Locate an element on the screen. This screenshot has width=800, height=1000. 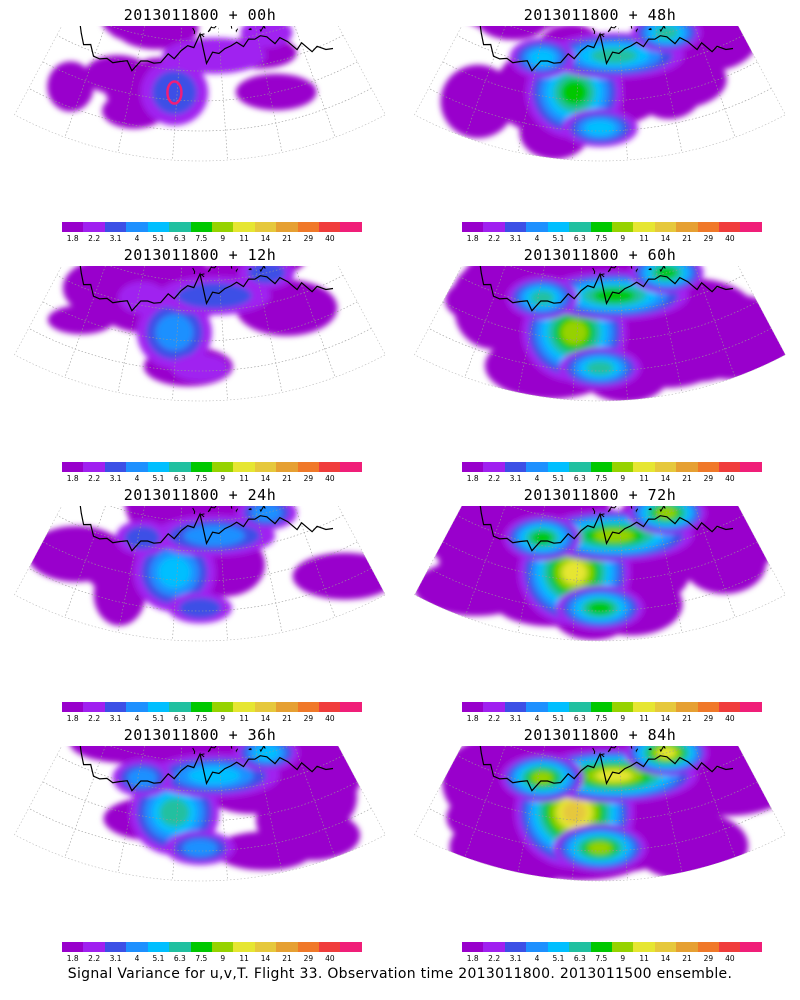
coastline is located at coordinates (206, 49).